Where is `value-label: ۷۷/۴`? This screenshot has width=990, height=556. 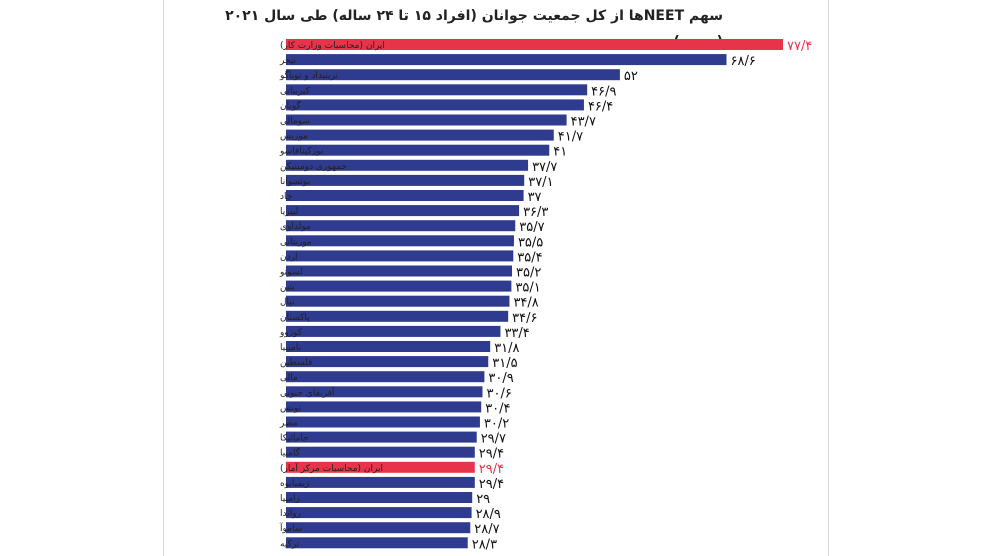
value-label: ۷۷/۴ is located at coordinates (799, 46).